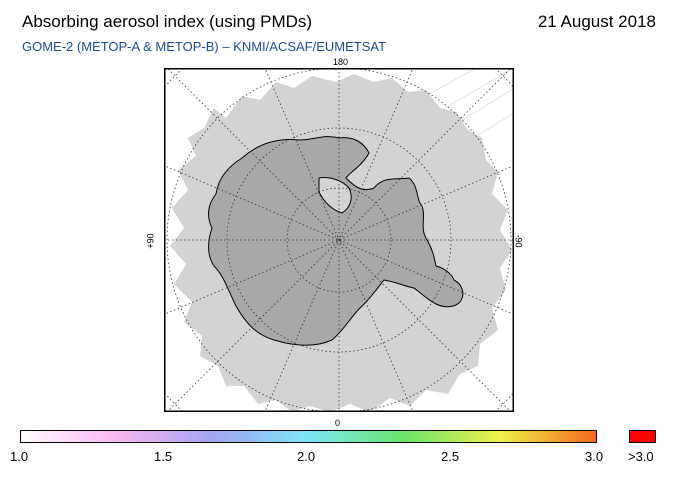 Image resolution: width=676 pixels, height=480 pixels. Describe the element at coordinates (306, 456) in the screenshot. I see `colorbar-tick: 2.0` at that location.